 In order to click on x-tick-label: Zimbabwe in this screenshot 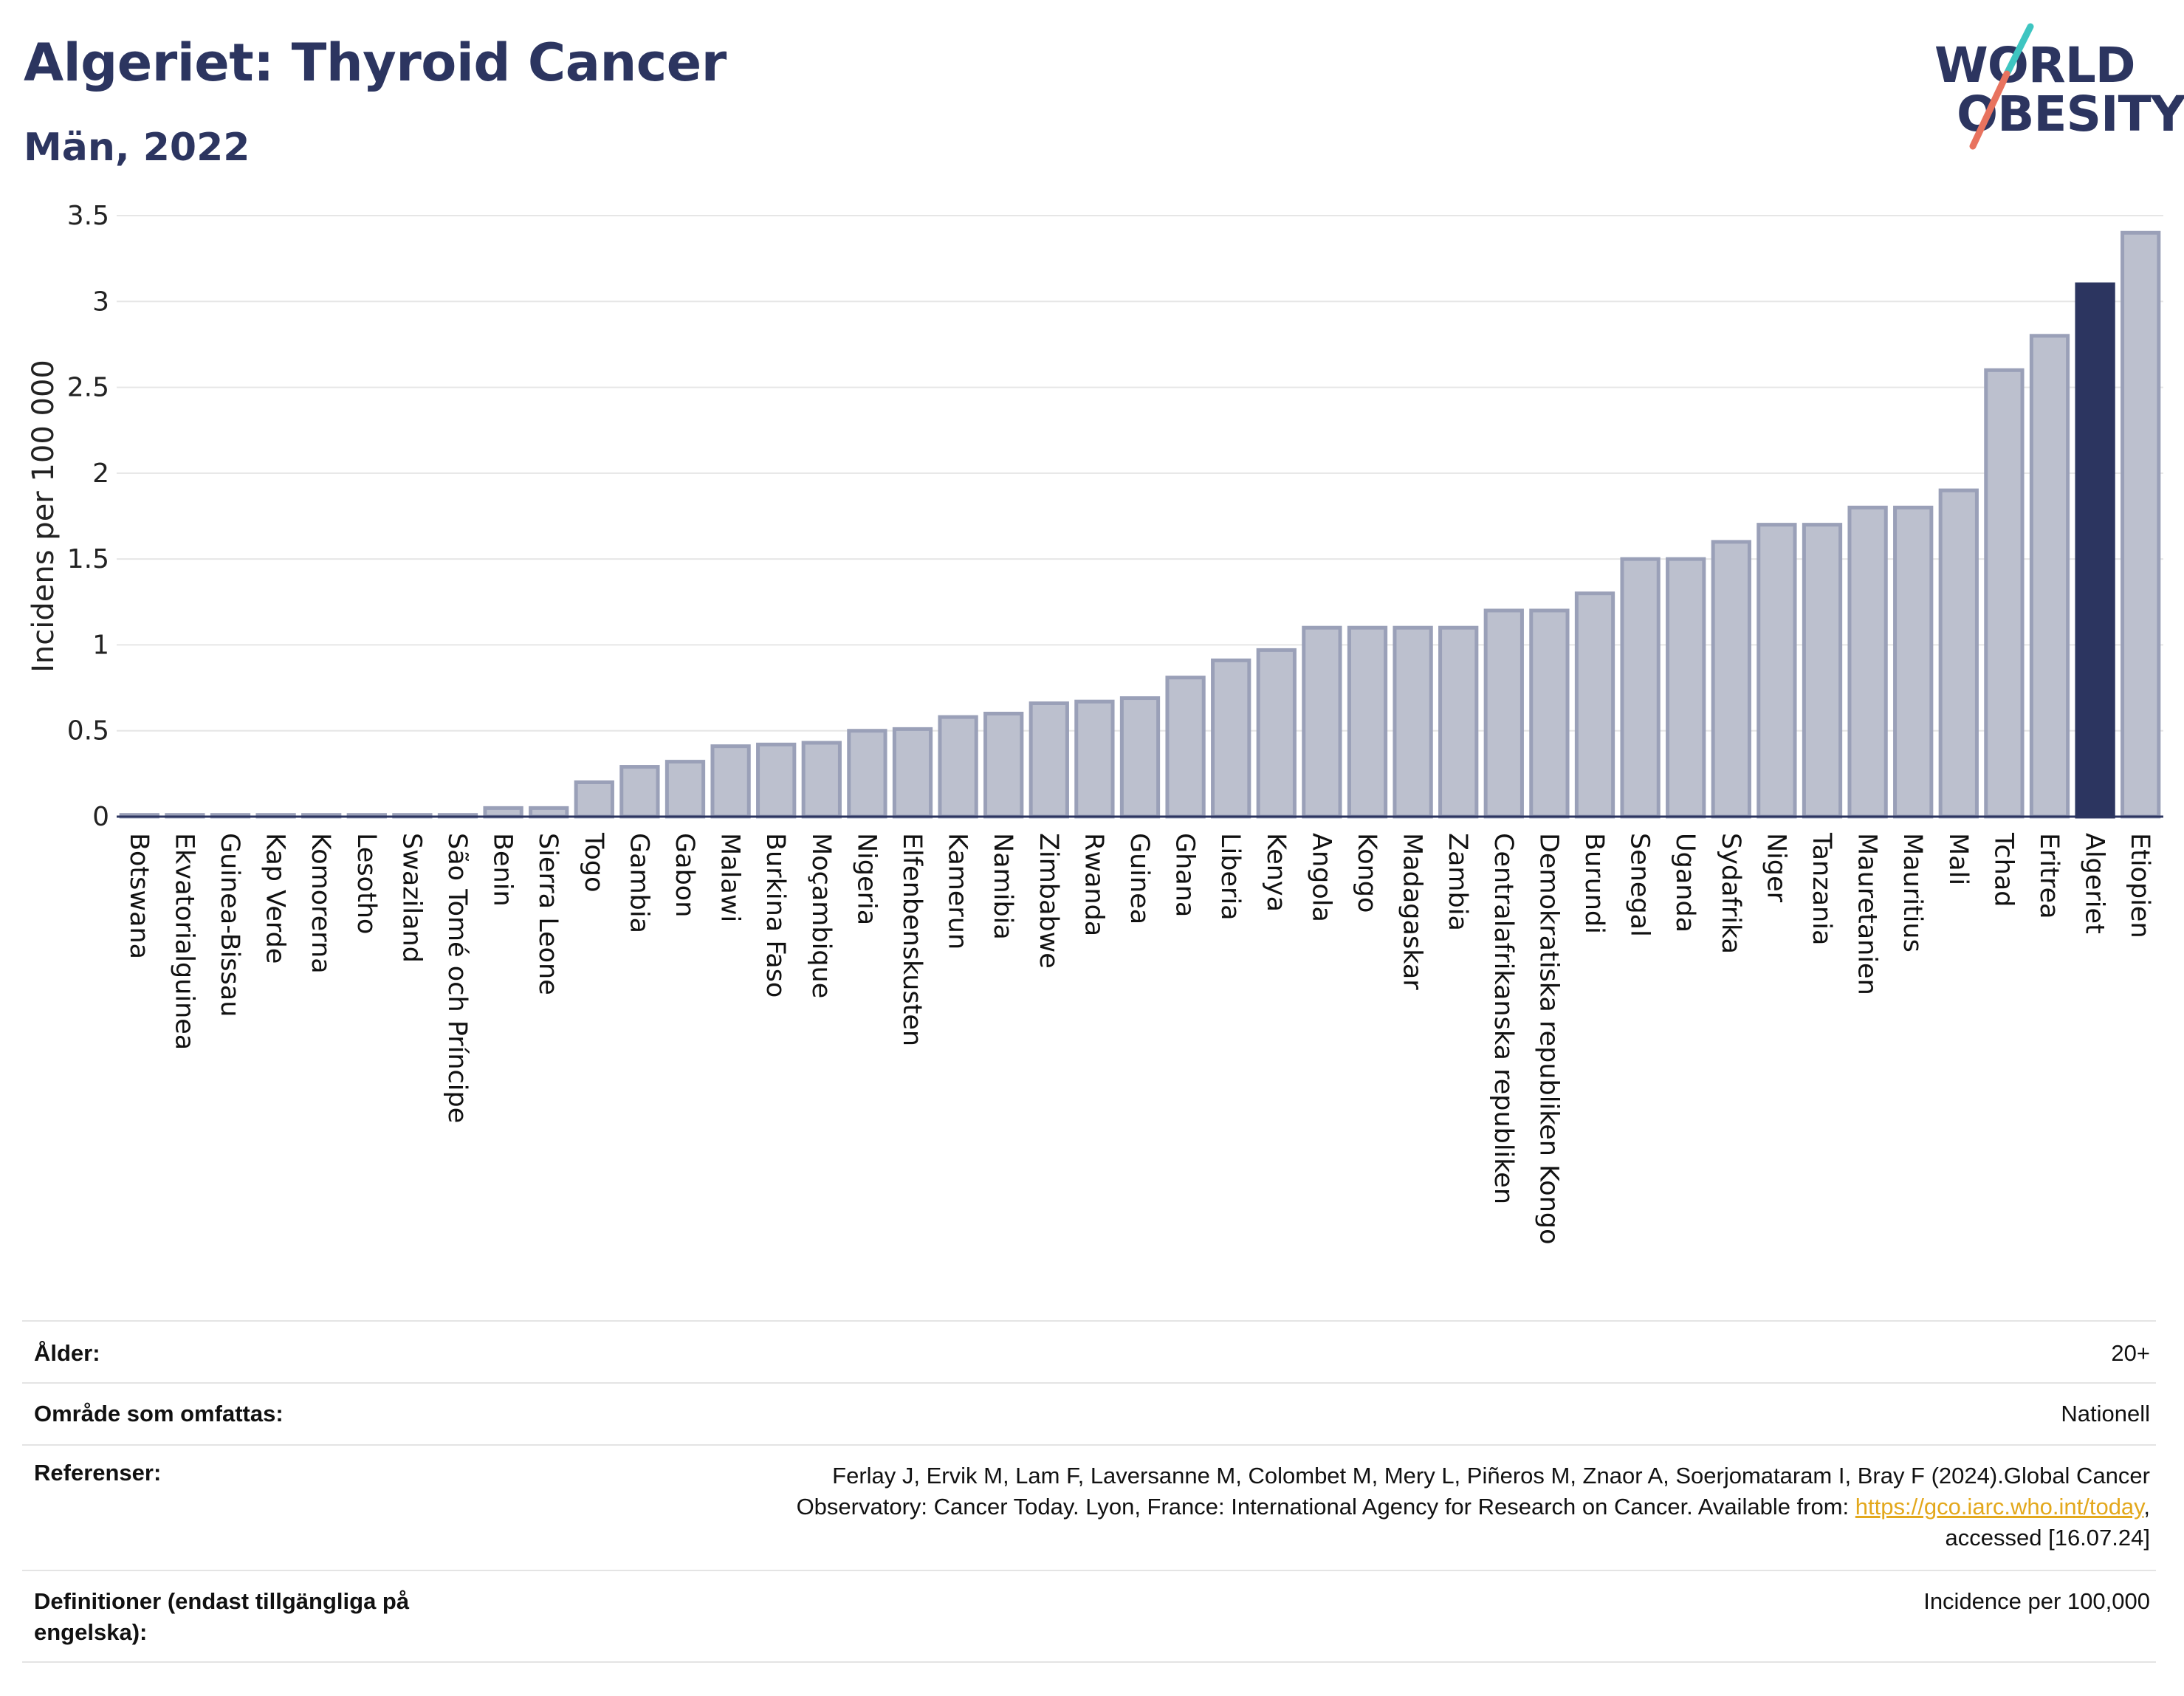, I will do `click(1049, 901)`.